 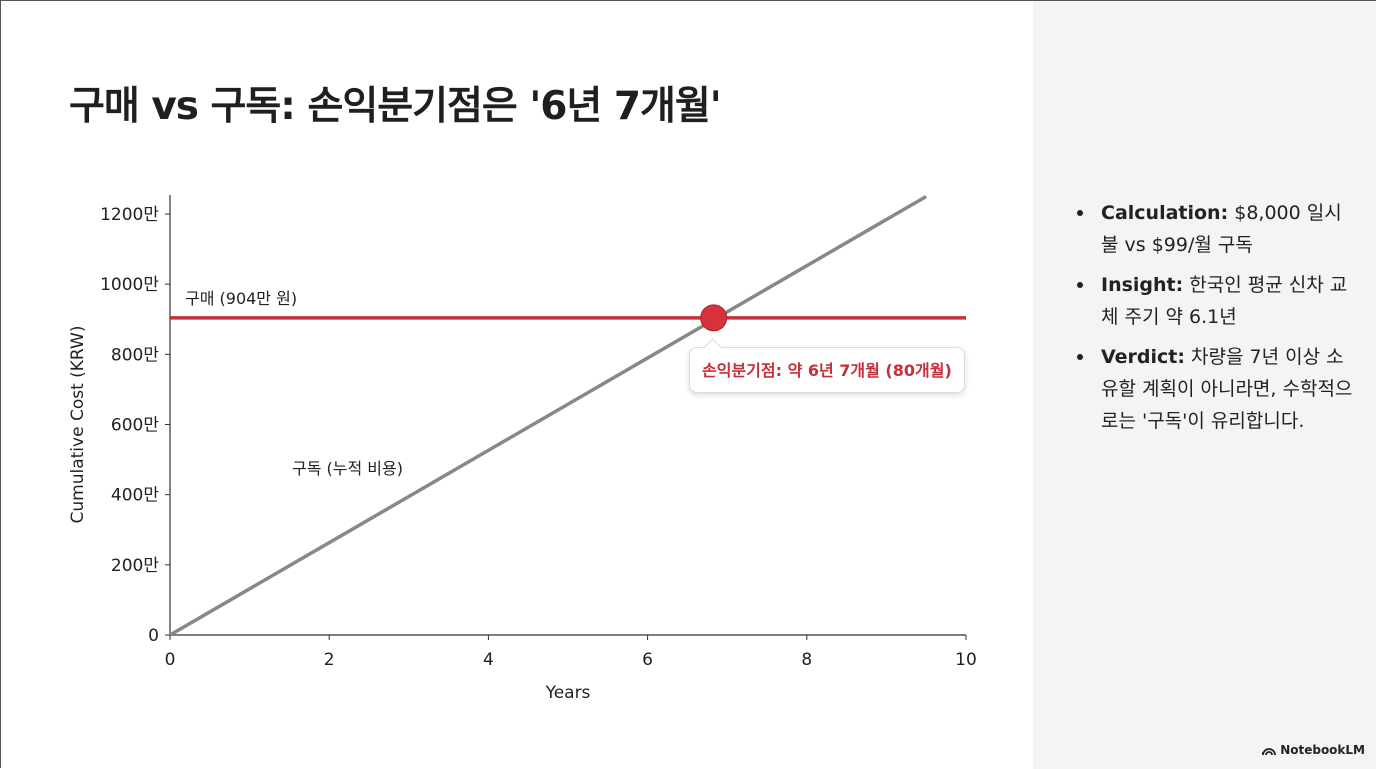 I want to click on bullet-text: $8,000 일시불 vs $99/월 구독, so click(x=1221, y=229).